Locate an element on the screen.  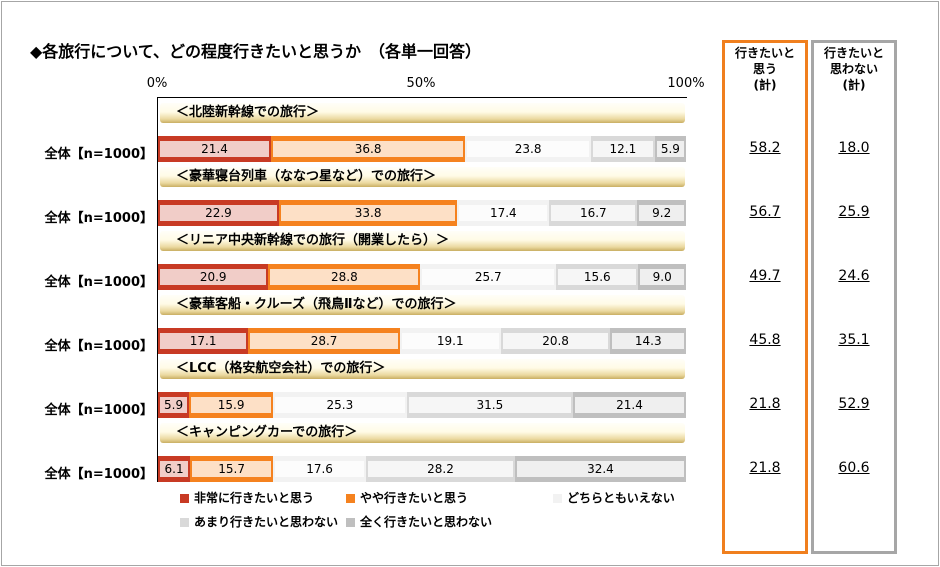
bar-value-label: 17.4 is located at coordinates (503, 213).